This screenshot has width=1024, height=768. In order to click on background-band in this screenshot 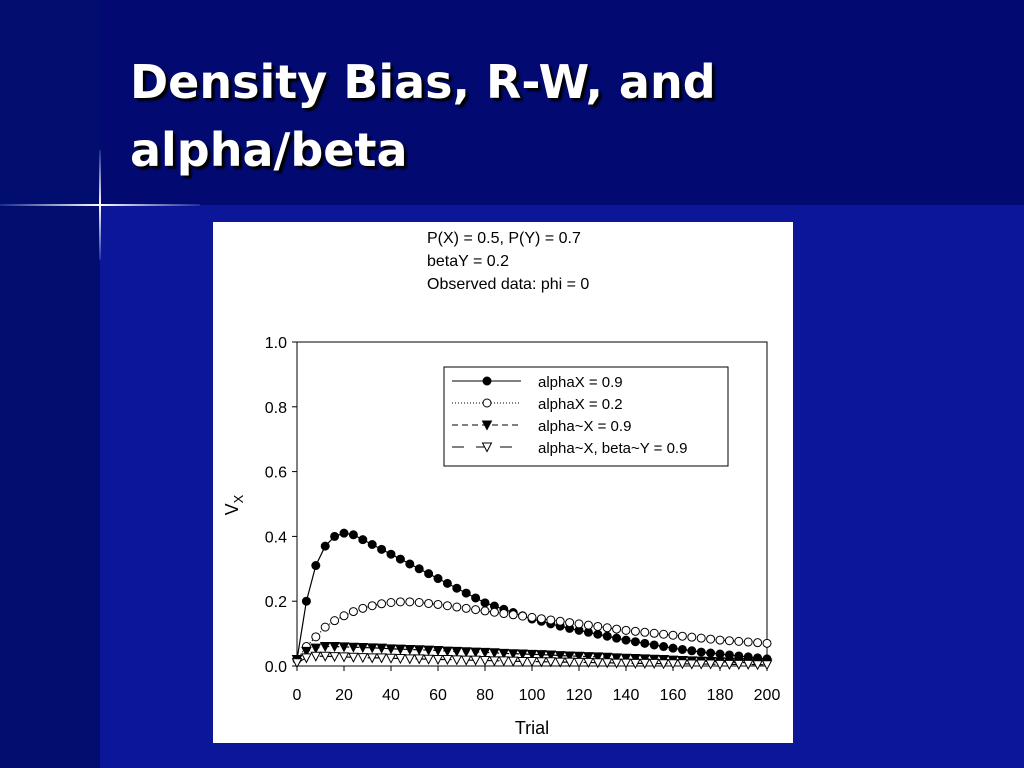, I will do `click(50, 384)`.